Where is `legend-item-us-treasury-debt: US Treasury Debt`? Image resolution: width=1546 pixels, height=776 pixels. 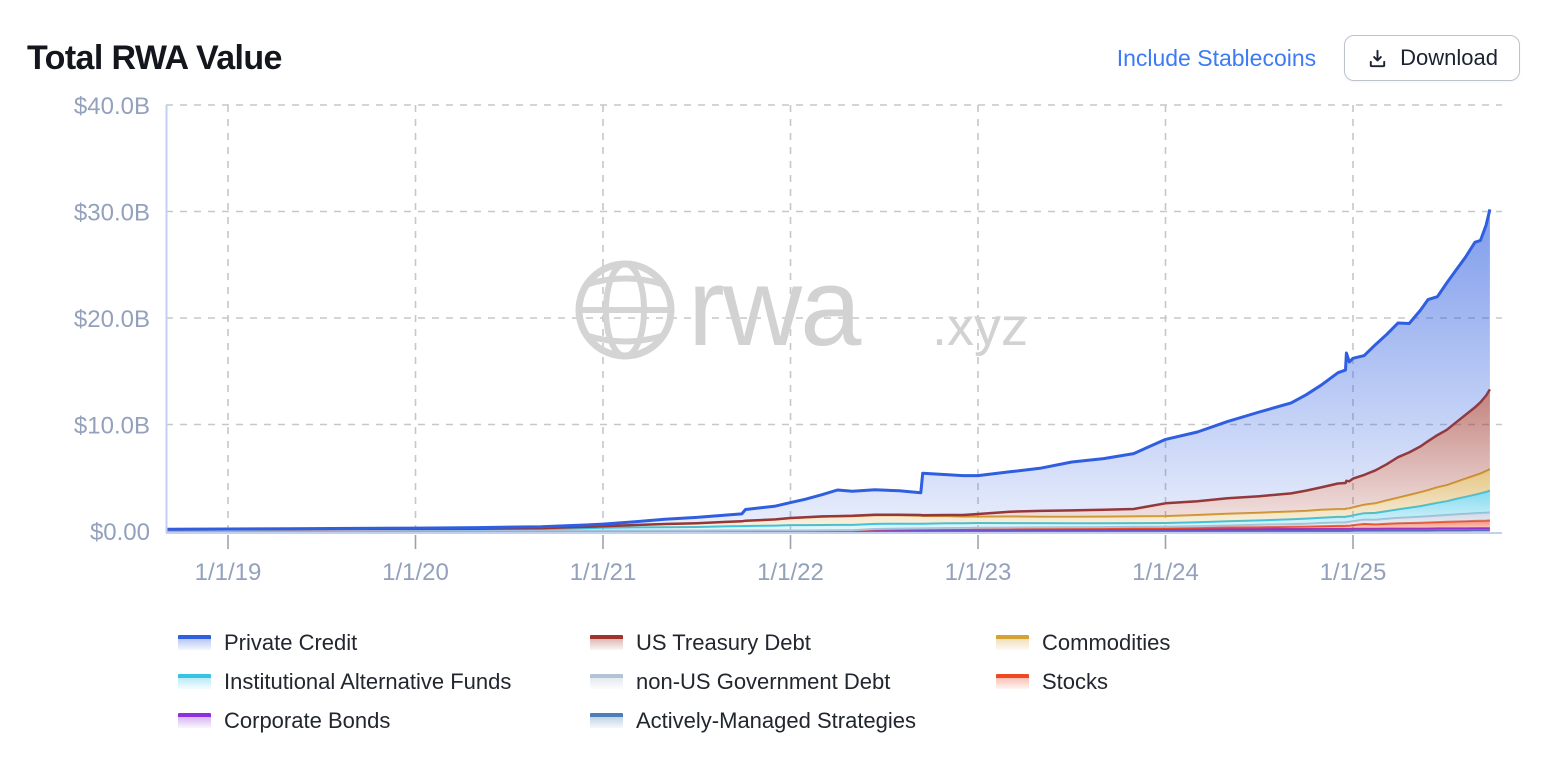
legend-item-us-treasury-debt: US Treasury Debt is located at coordinates (793, 642).